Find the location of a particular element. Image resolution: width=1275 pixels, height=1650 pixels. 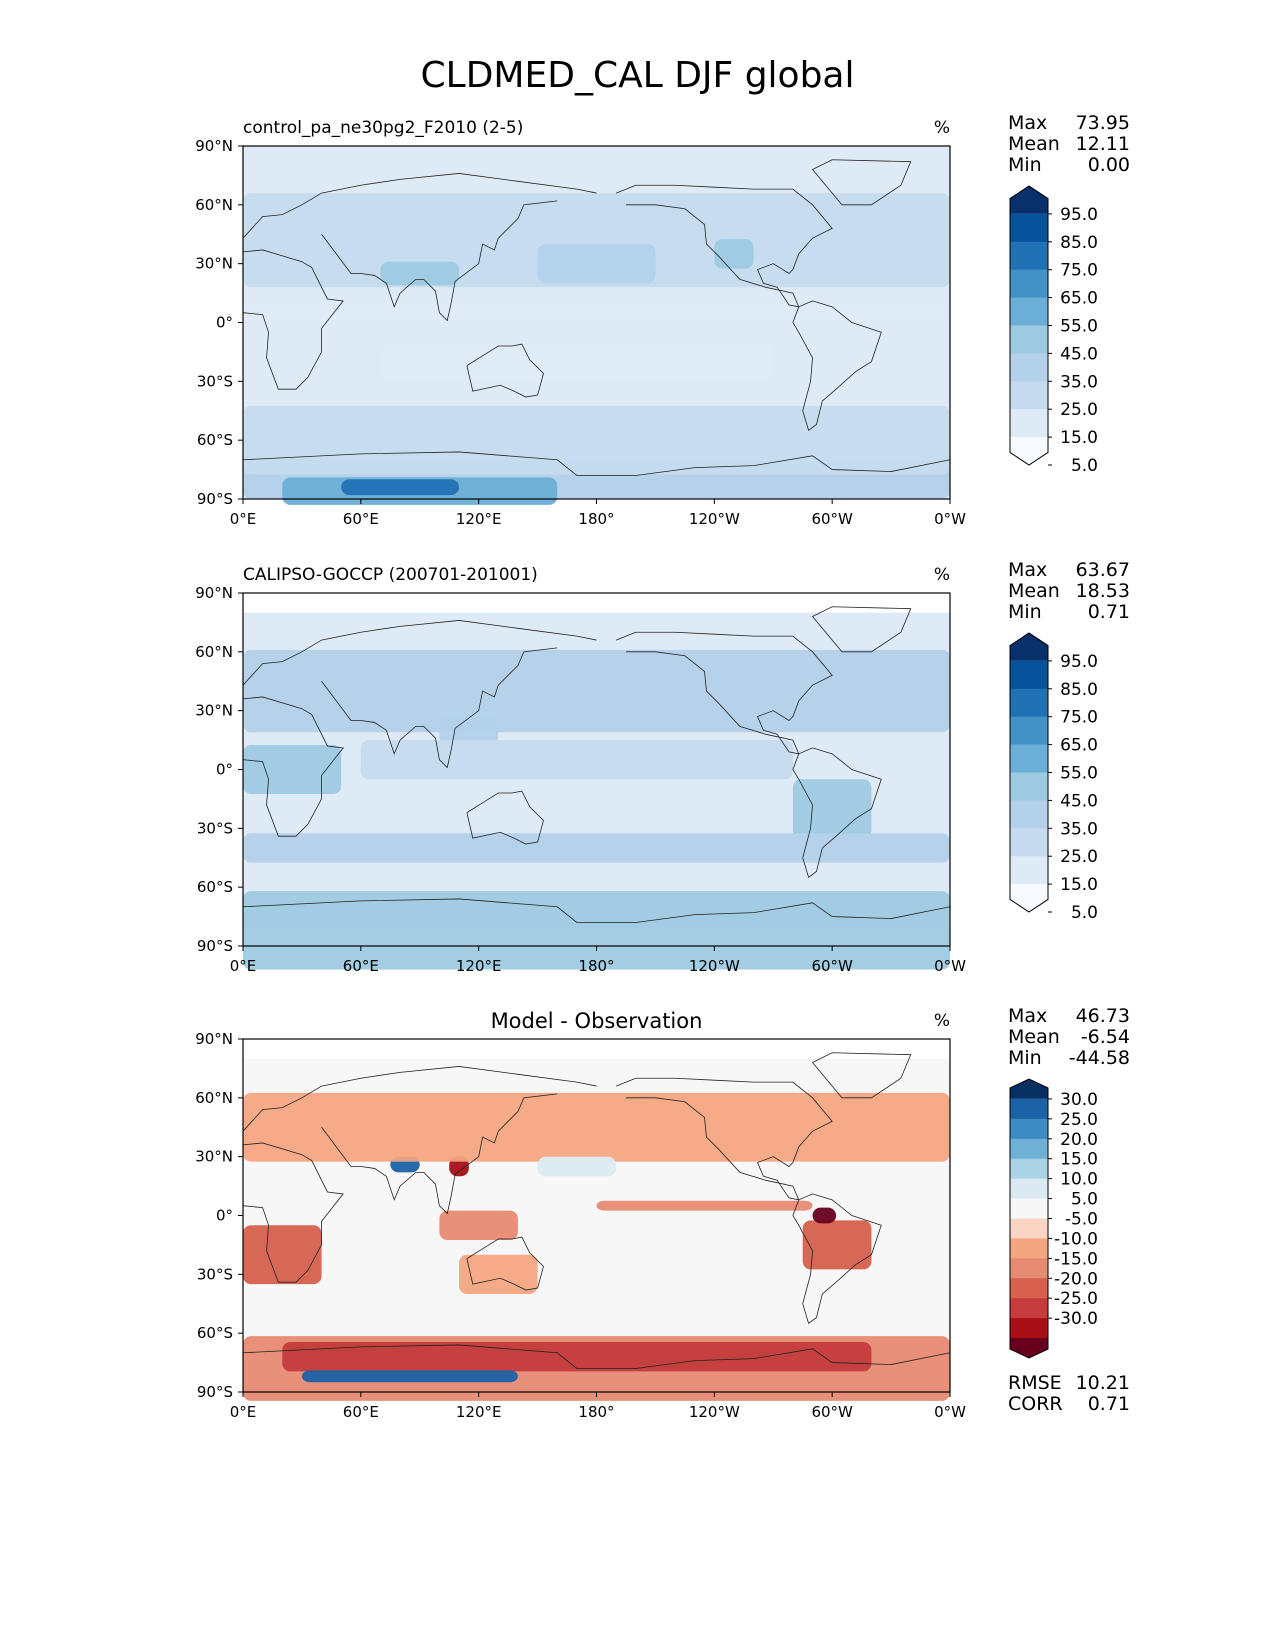

mean-value: -6.54 is located at coordinates (1105, 1037).